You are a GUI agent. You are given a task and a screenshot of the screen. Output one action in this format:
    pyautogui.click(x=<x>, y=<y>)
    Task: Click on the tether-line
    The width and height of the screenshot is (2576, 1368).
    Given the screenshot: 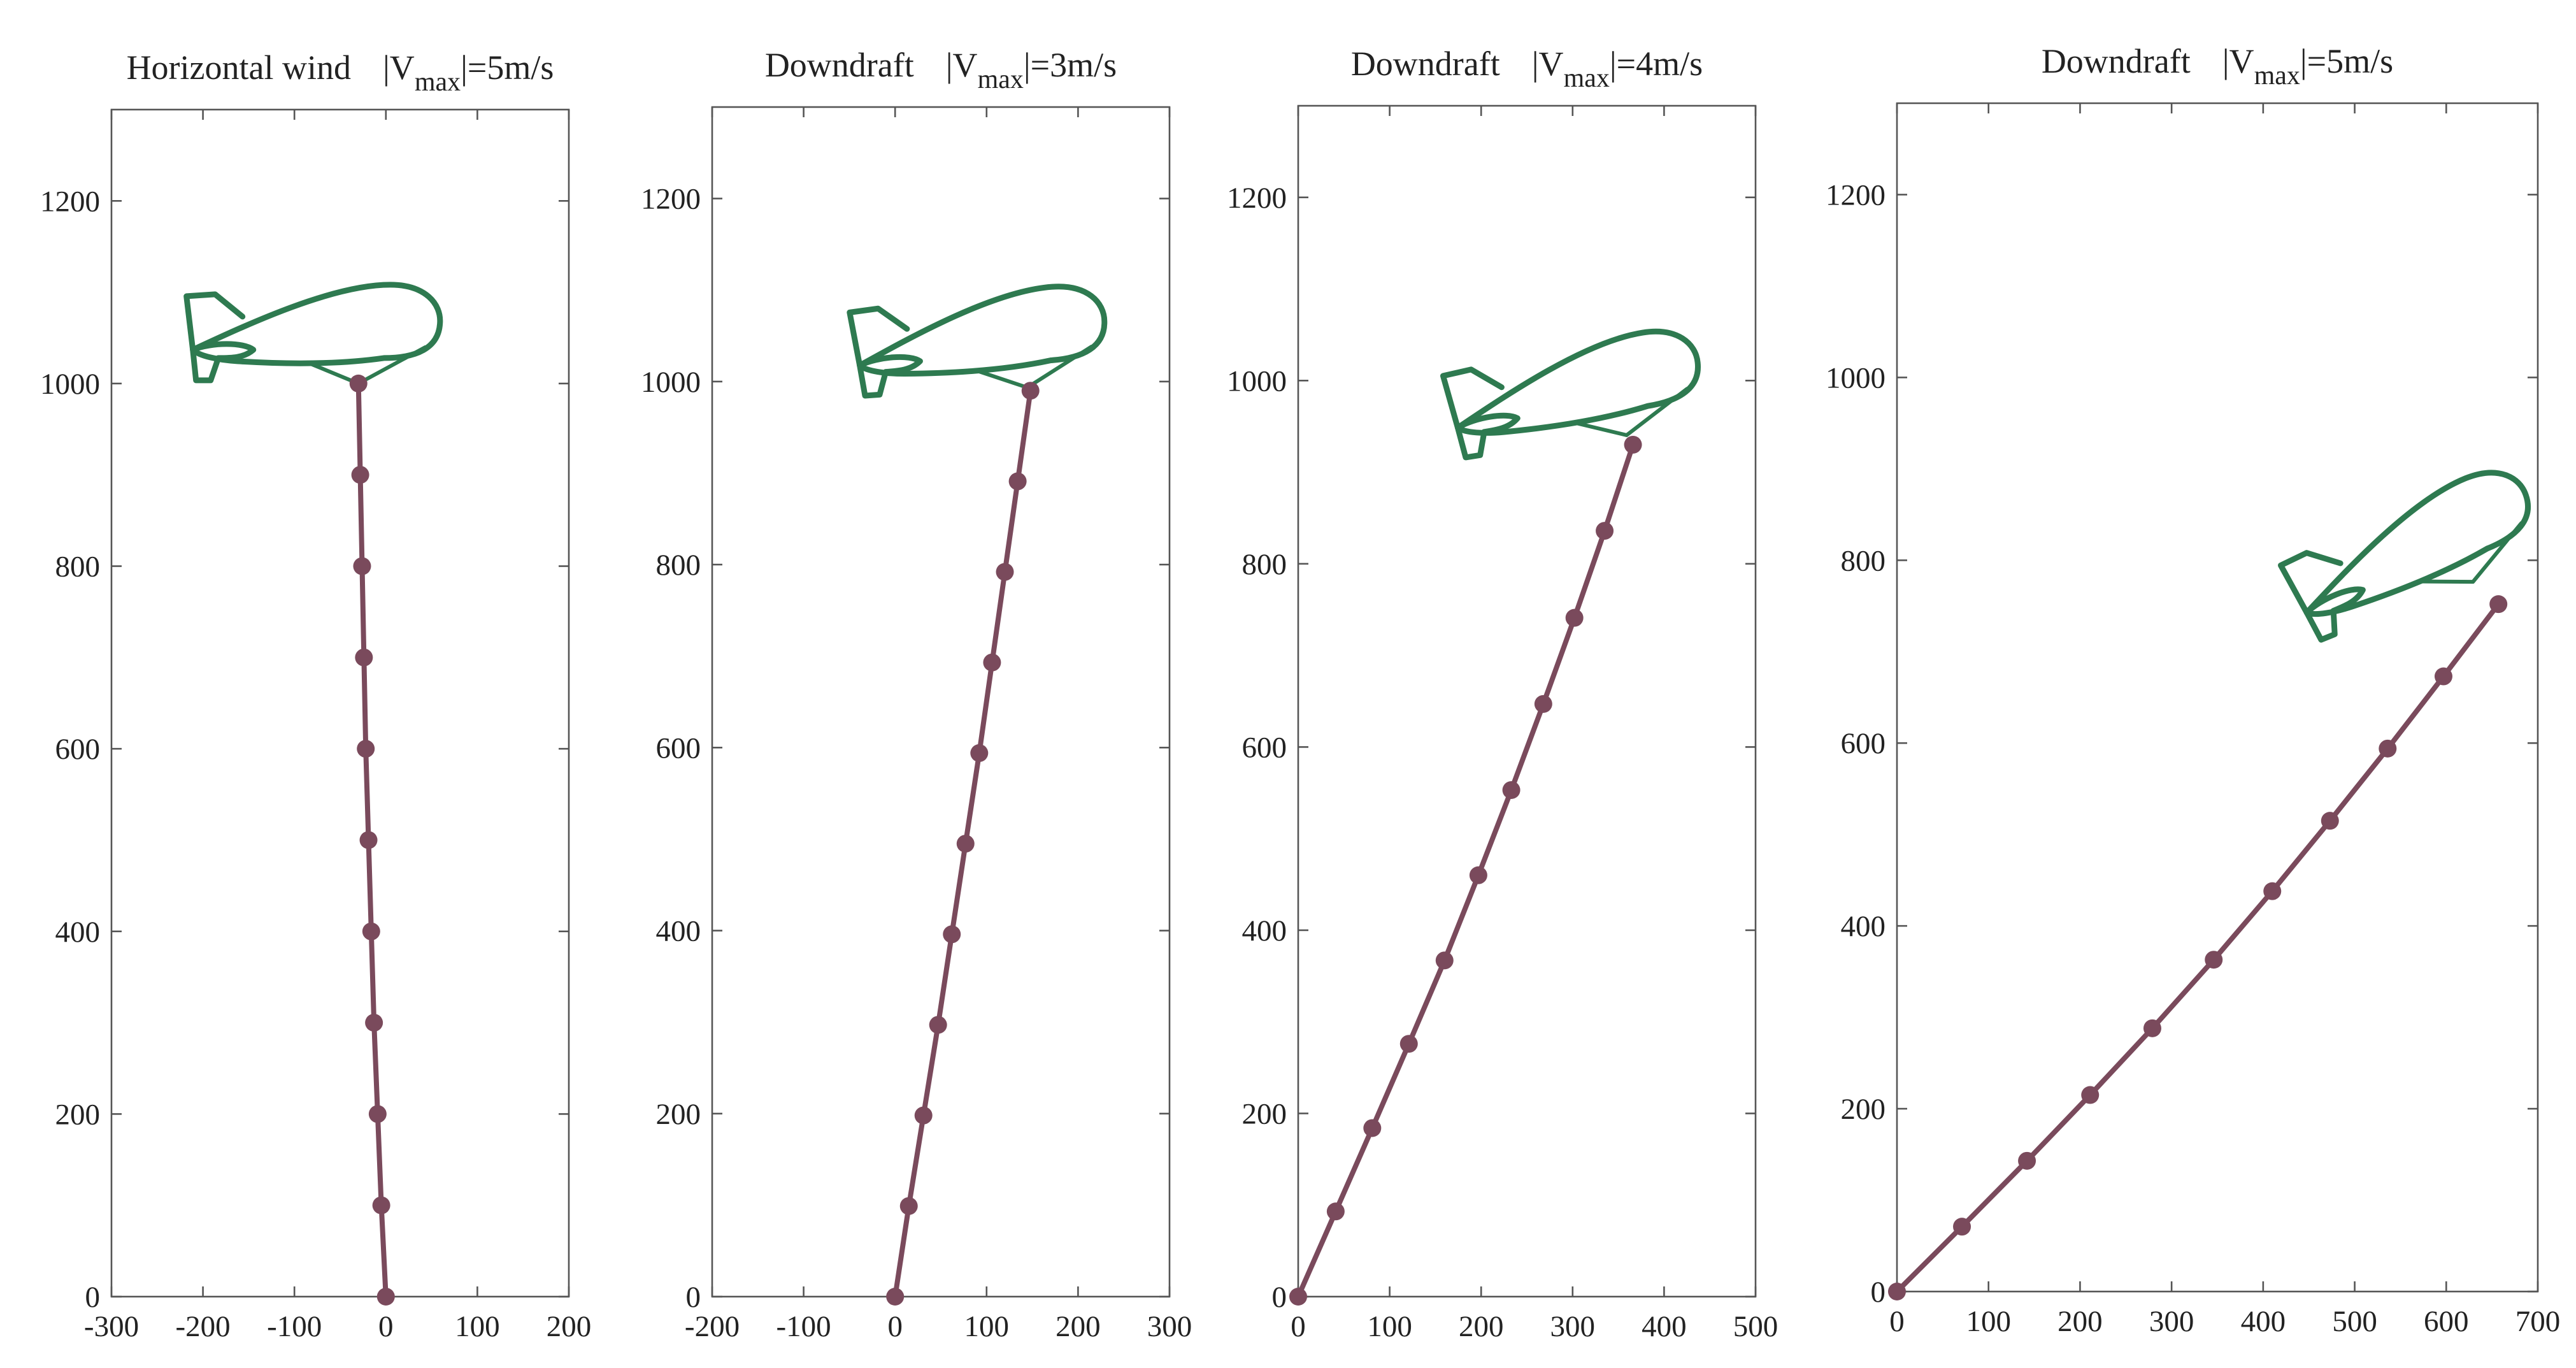 What is the action you would take?
    pyautogui.click(x=2198, y=947)
    